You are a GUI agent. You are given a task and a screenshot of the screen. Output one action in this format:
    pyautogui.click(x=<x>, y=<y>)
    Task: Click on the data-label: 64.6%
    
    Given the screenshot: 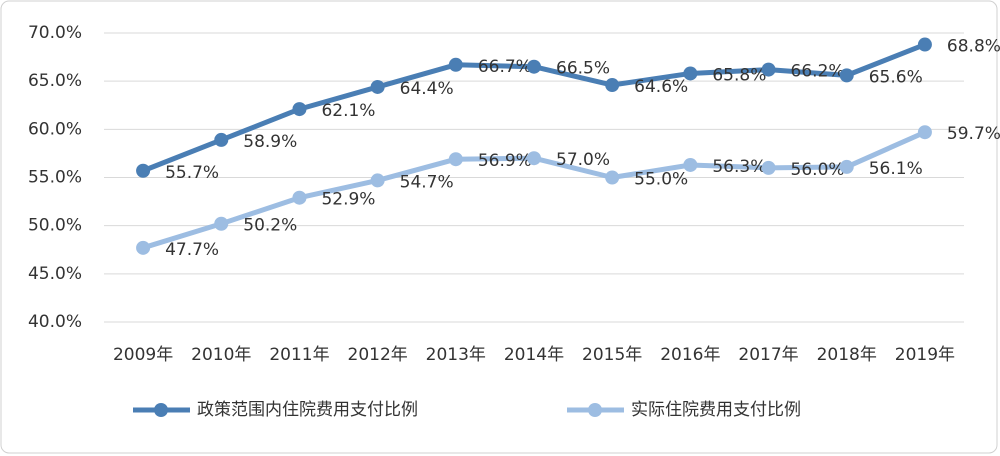 What is the action you would take?
    pyautogui.click(x=661, y=87)
    